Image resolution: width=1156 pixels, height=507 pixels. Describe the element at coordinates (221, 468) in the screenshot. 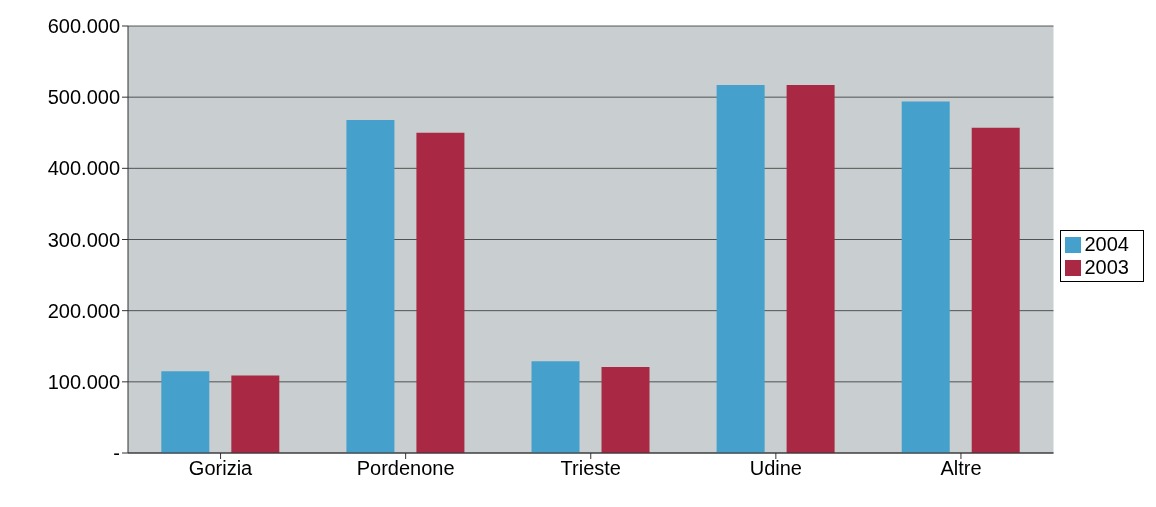

I see `x-tick-label: Gorizia` at that location.